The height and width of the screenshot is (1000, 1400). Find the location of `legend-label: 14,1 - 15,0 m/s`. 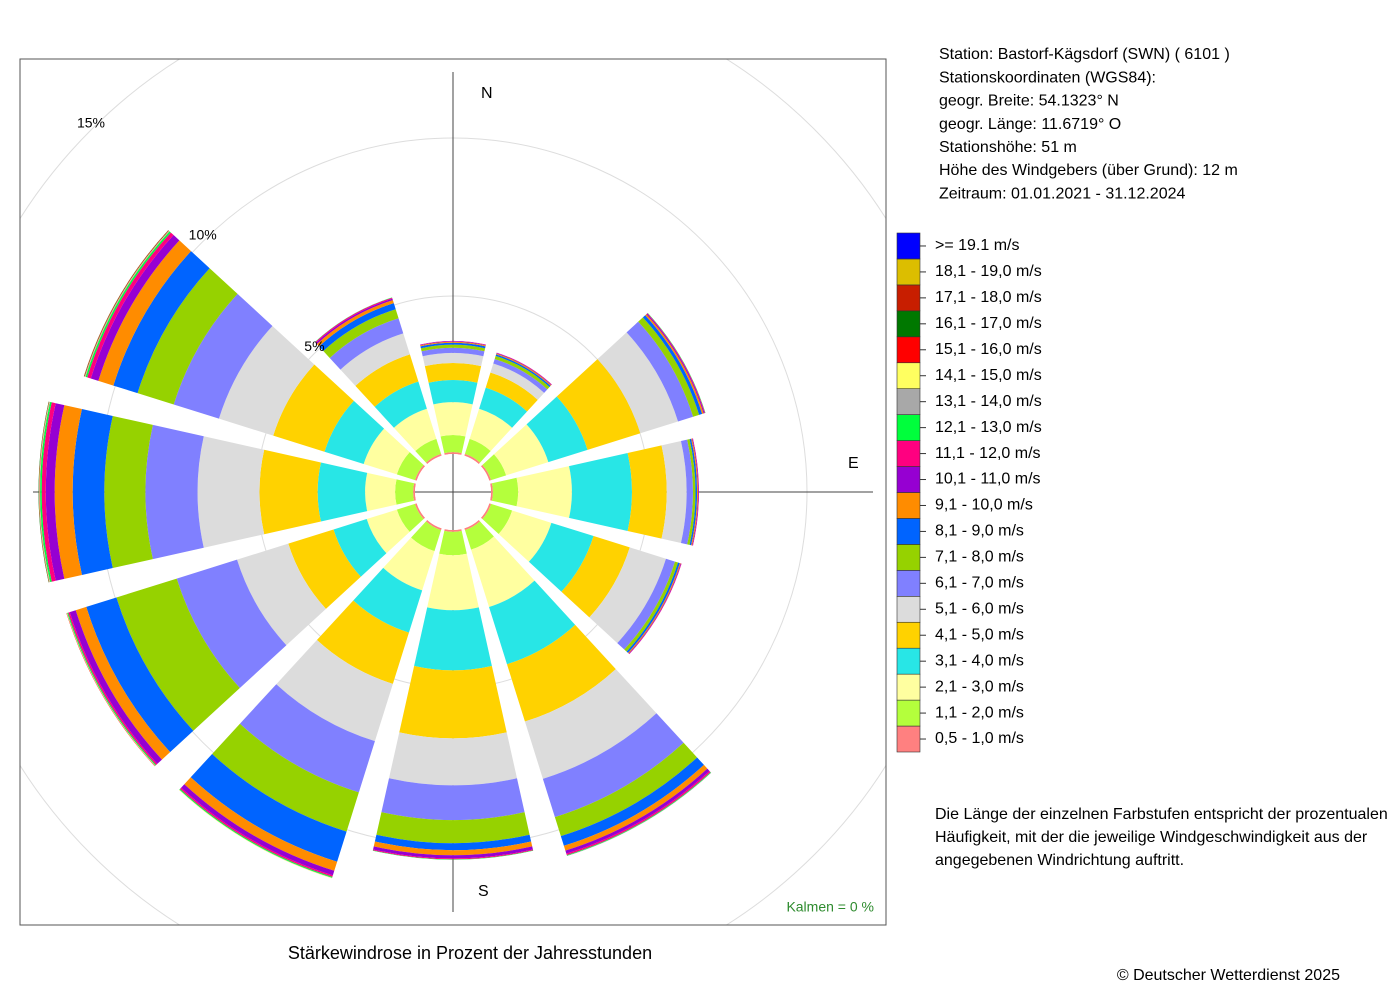

legend-label: 14,1 - 15,0 m/s is located at coordinates (988, 375).